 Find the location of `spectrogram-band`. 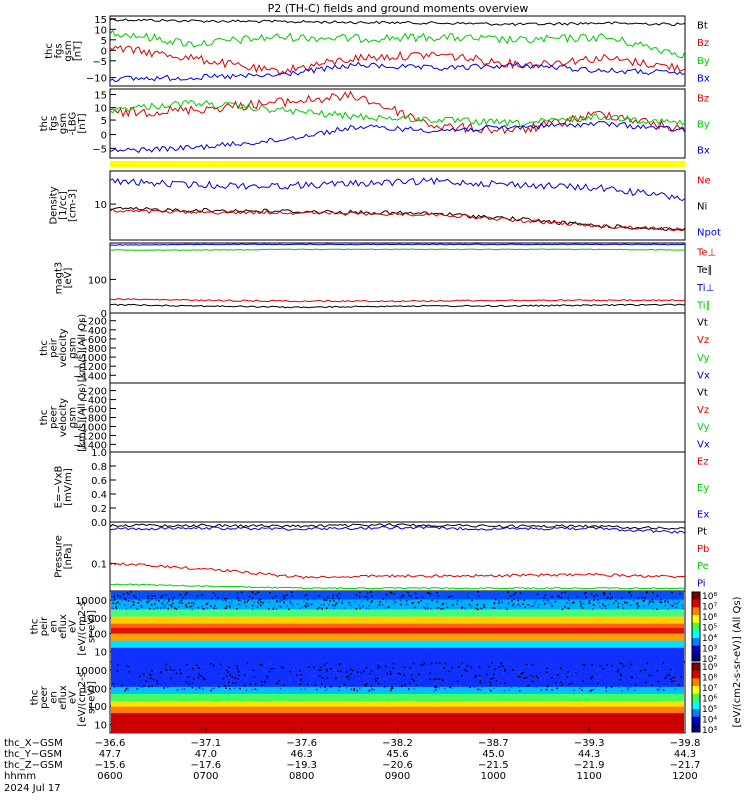

spectrogram-band is located at coordinates (397, 690).